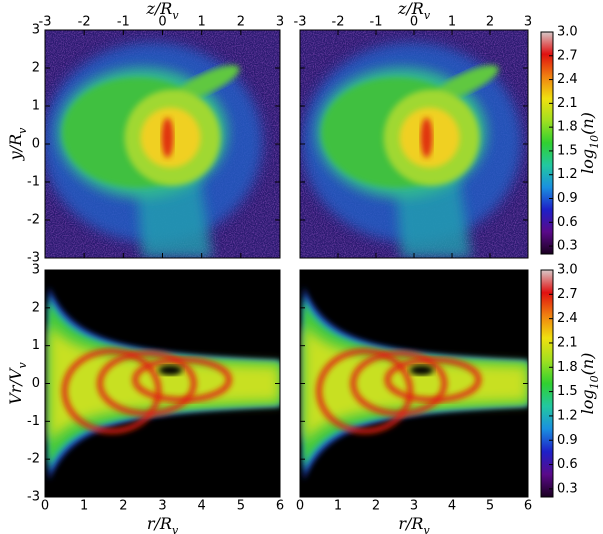 This screenshot has width=603, height=534. I want to click on label-part: Vr/V, so click(15, 386).